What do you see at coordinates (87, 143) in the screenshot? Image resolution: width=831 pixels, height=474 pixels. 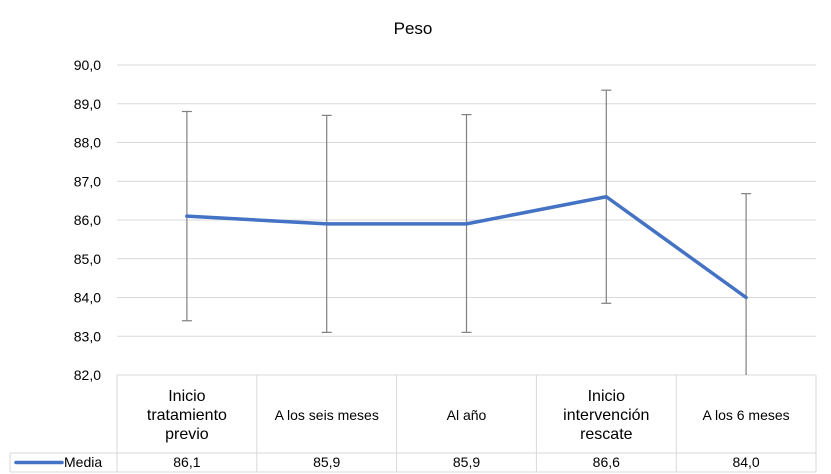 I see `y-tick-label: 88,0` at bounding box center [87, 143].